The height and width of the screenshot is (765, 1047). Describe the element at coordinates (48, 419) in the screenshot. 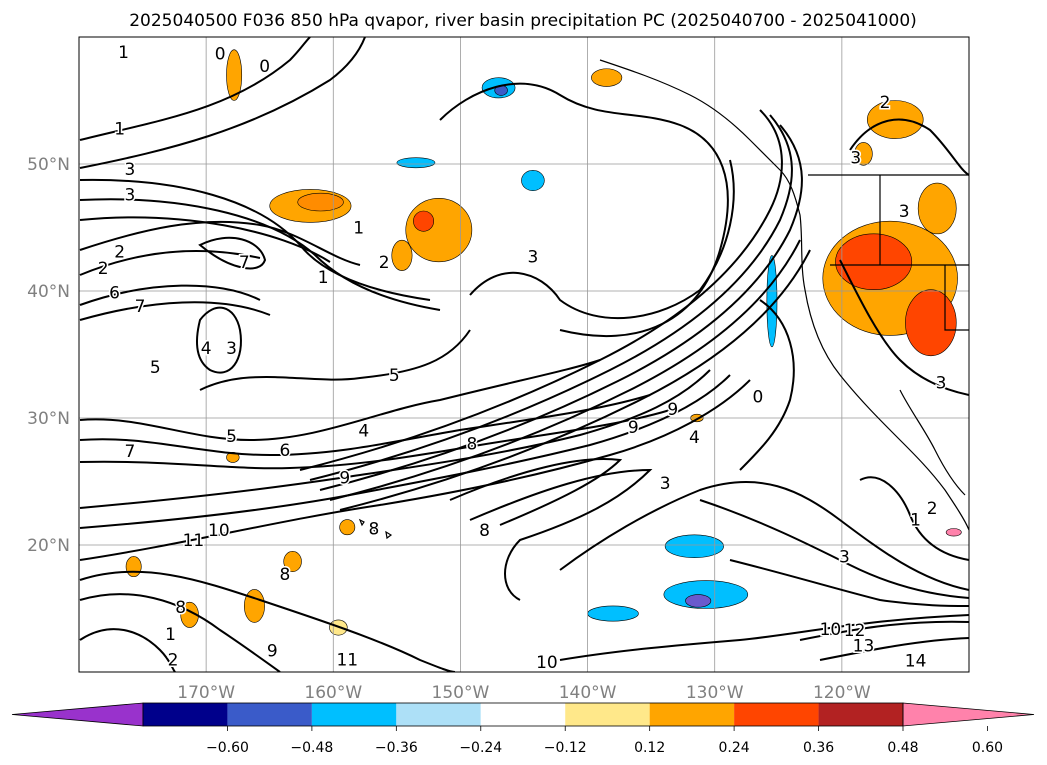

I see `latitude-tick-label: 30°N` at that location.